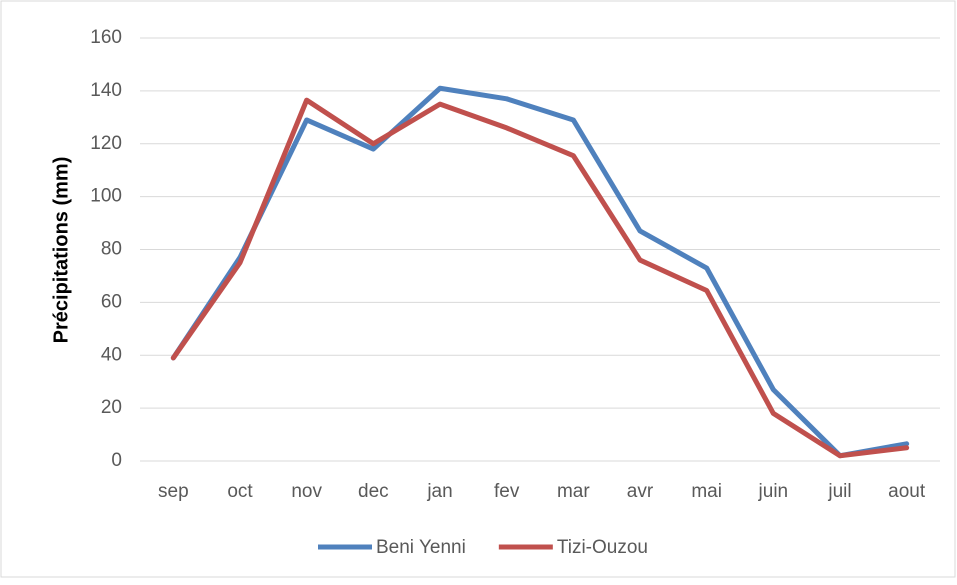 This screenshot has width=957, height=585. Describe the element at coordinates (907, 491) in the screenshot. I see `x-tick-label: aout` at that location.